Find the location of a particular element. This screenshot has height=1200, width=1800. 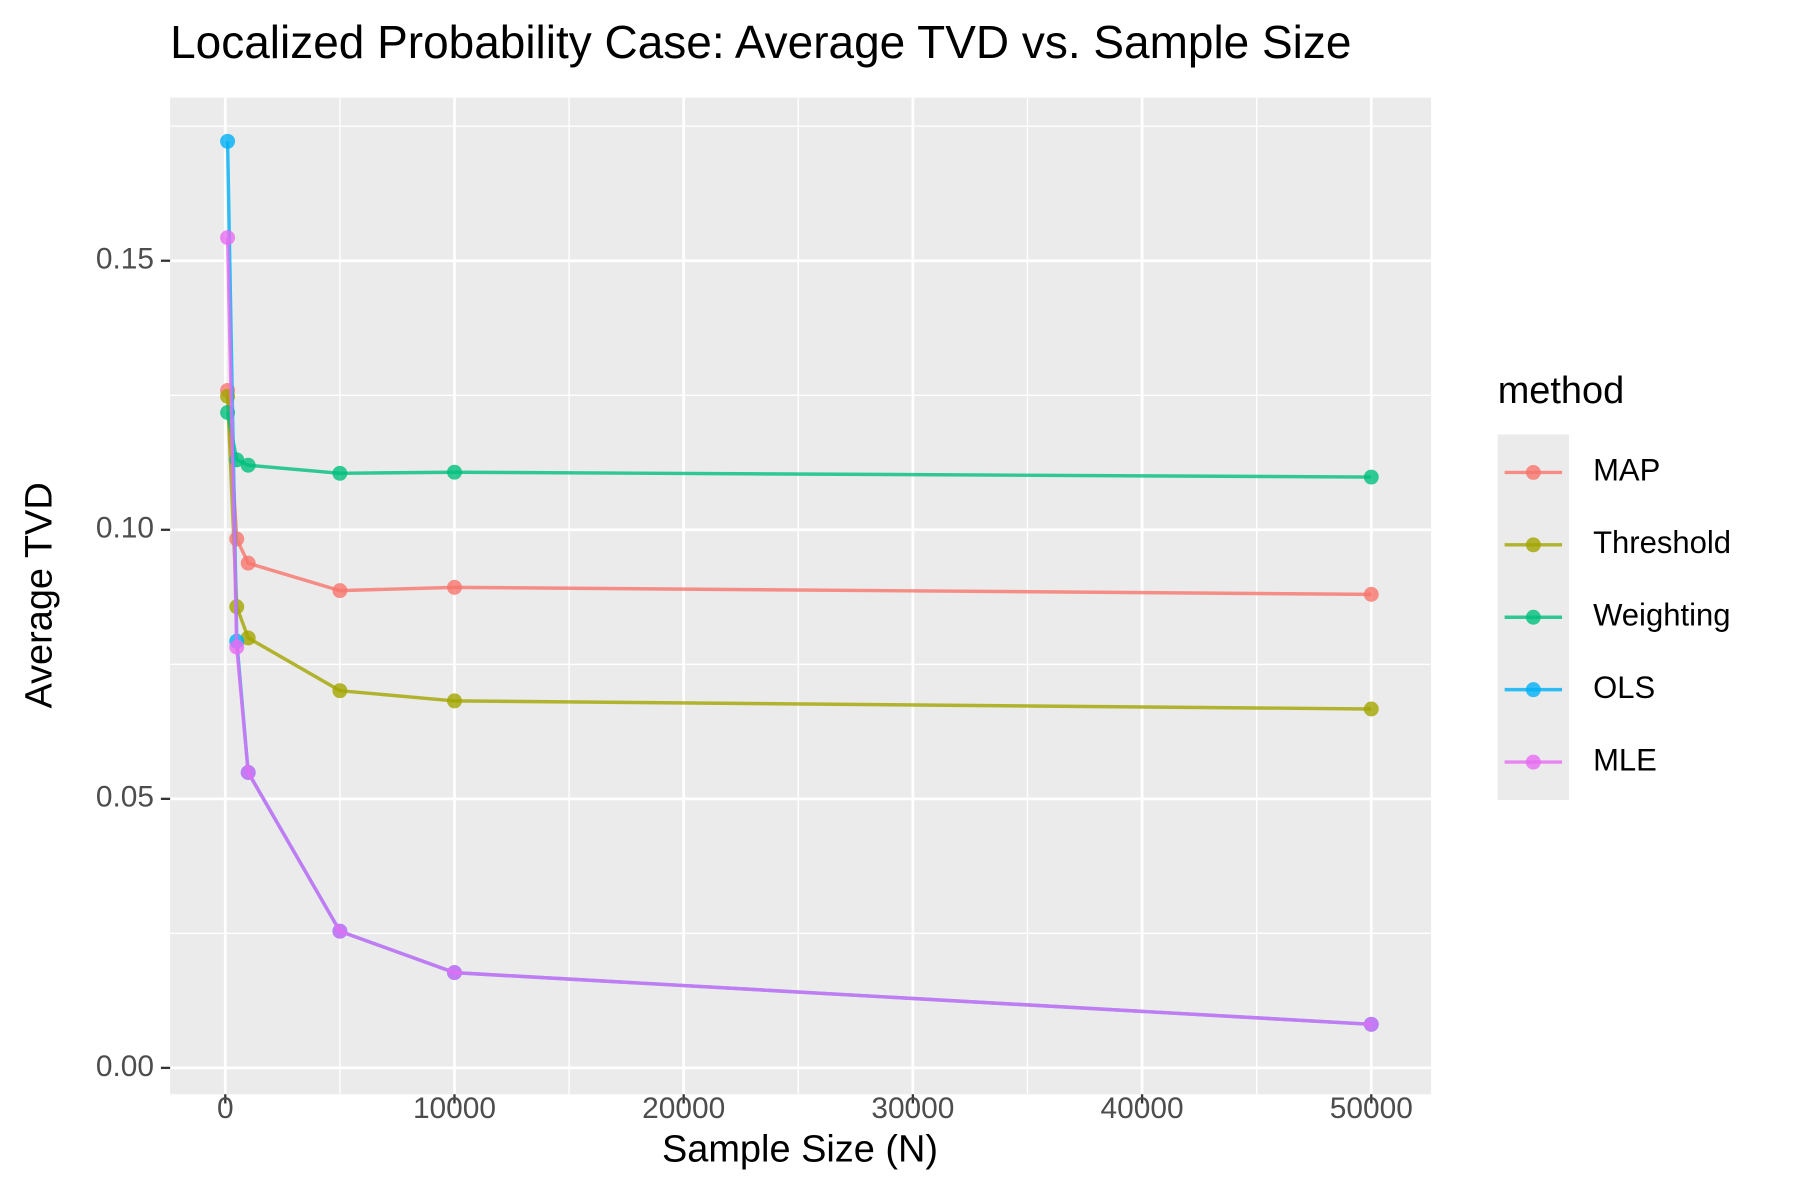

legend-title: method is located at coordinates (1561, 391).